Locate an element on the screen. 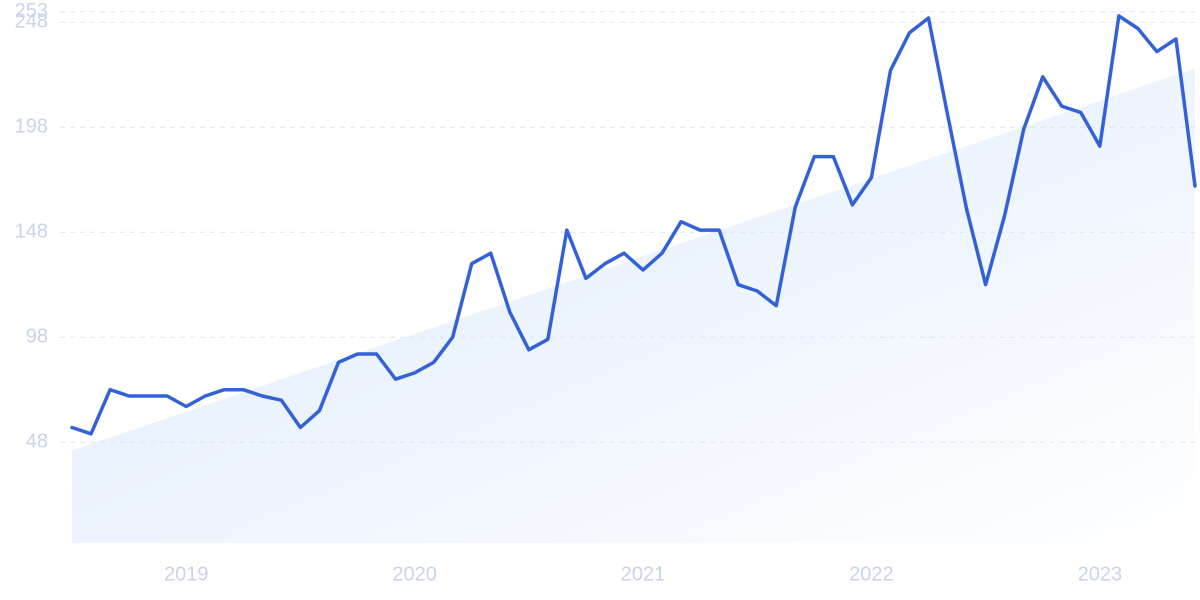  x-tick-label: 2020 is located at coordinates (414, 574).